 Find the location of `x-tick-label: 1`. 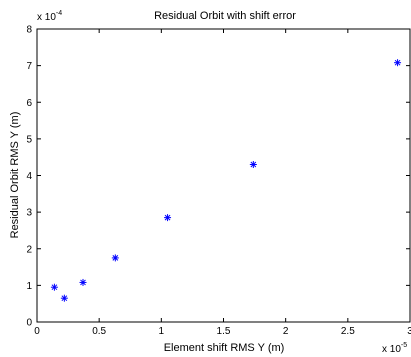

x-tick-label: 1 is located at coordinates (162, 331).